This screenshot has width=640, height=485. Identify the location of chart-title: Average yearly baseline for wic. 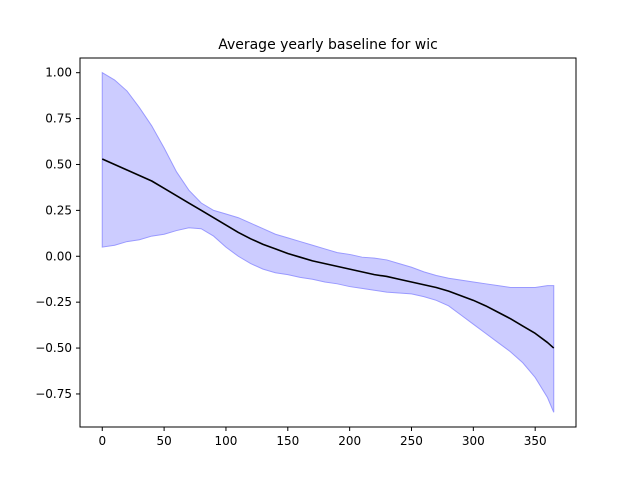
(328, 45).